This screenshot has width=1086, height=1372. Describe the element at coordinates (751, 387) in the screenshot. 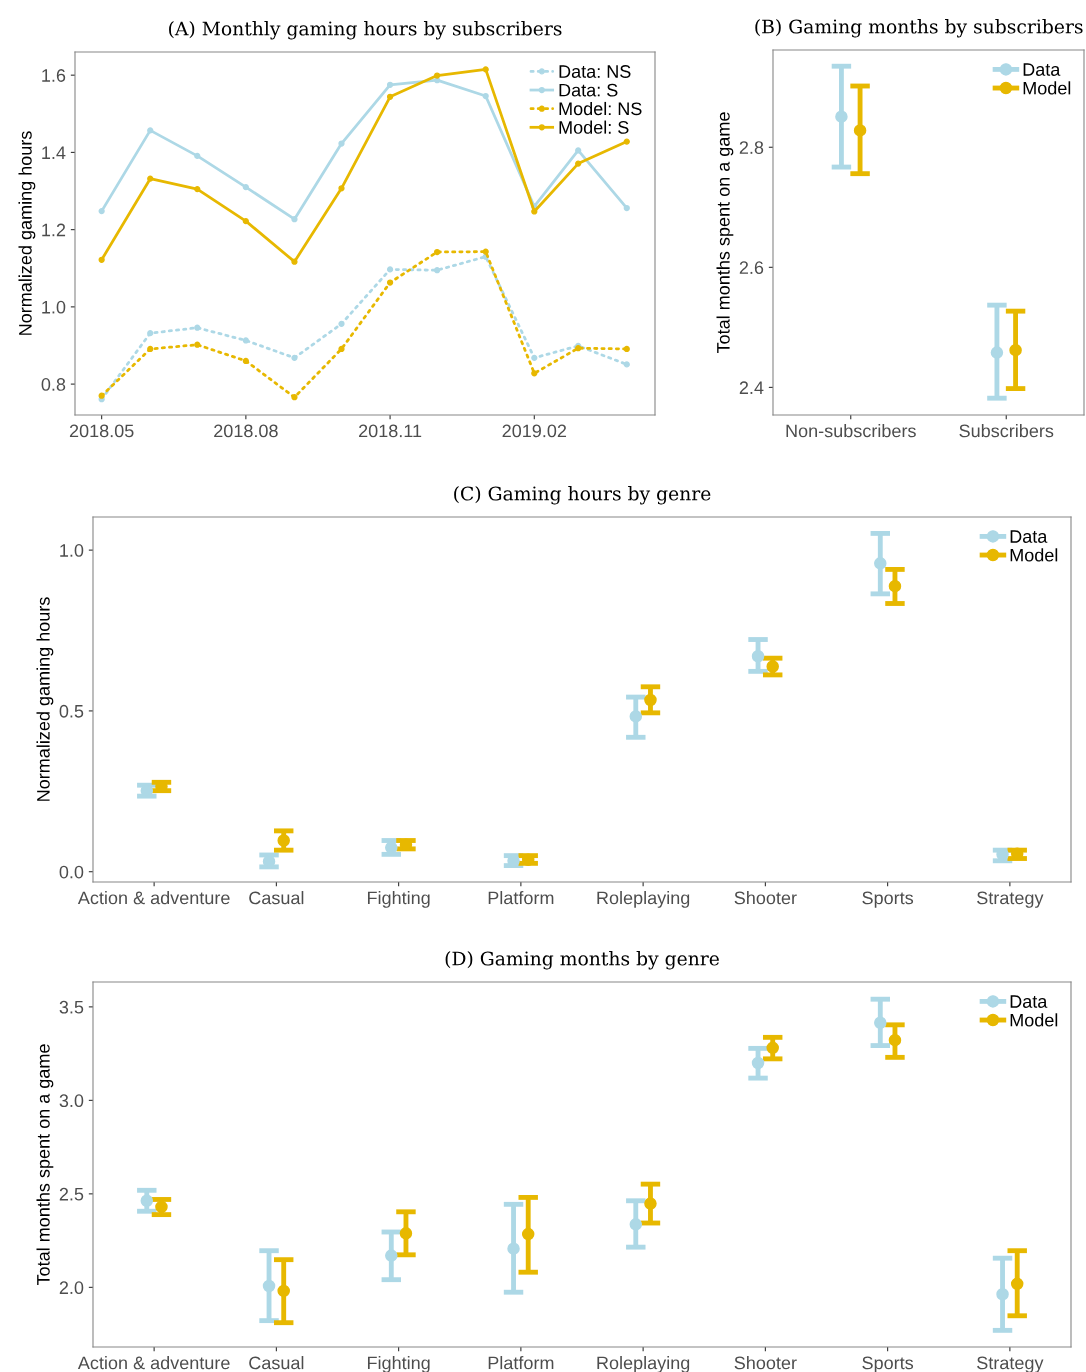

I see `y-tick-label: 2.4` at that location.